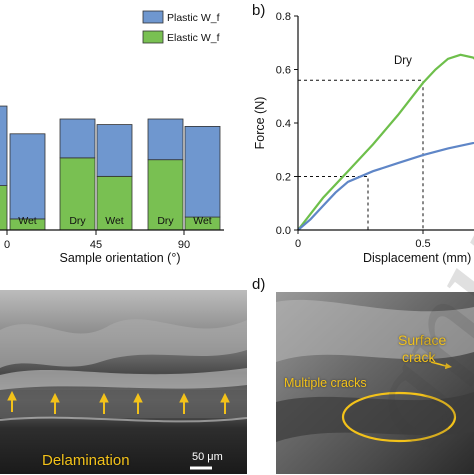  Describe the element at coordinates (283, 231) in the screenshot. I see `y-tick-label: 0.0` at that location.